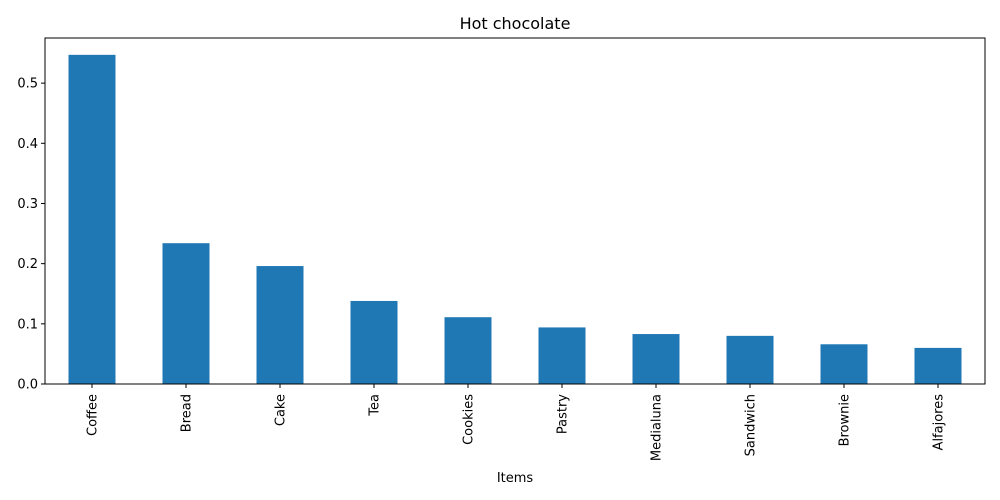 The height and width of the screenshot is (500, 1000). Describe the element at coordinates (750, 359) in the screenshot. I see `bar-sandwich` at that location.